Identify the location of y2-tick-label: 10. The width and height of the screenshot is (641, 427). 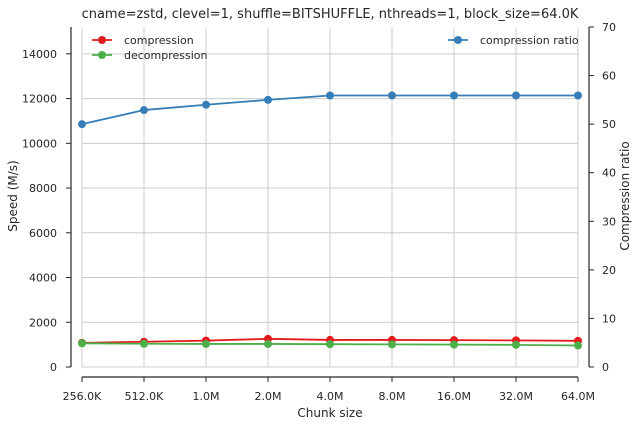
(609, 318).